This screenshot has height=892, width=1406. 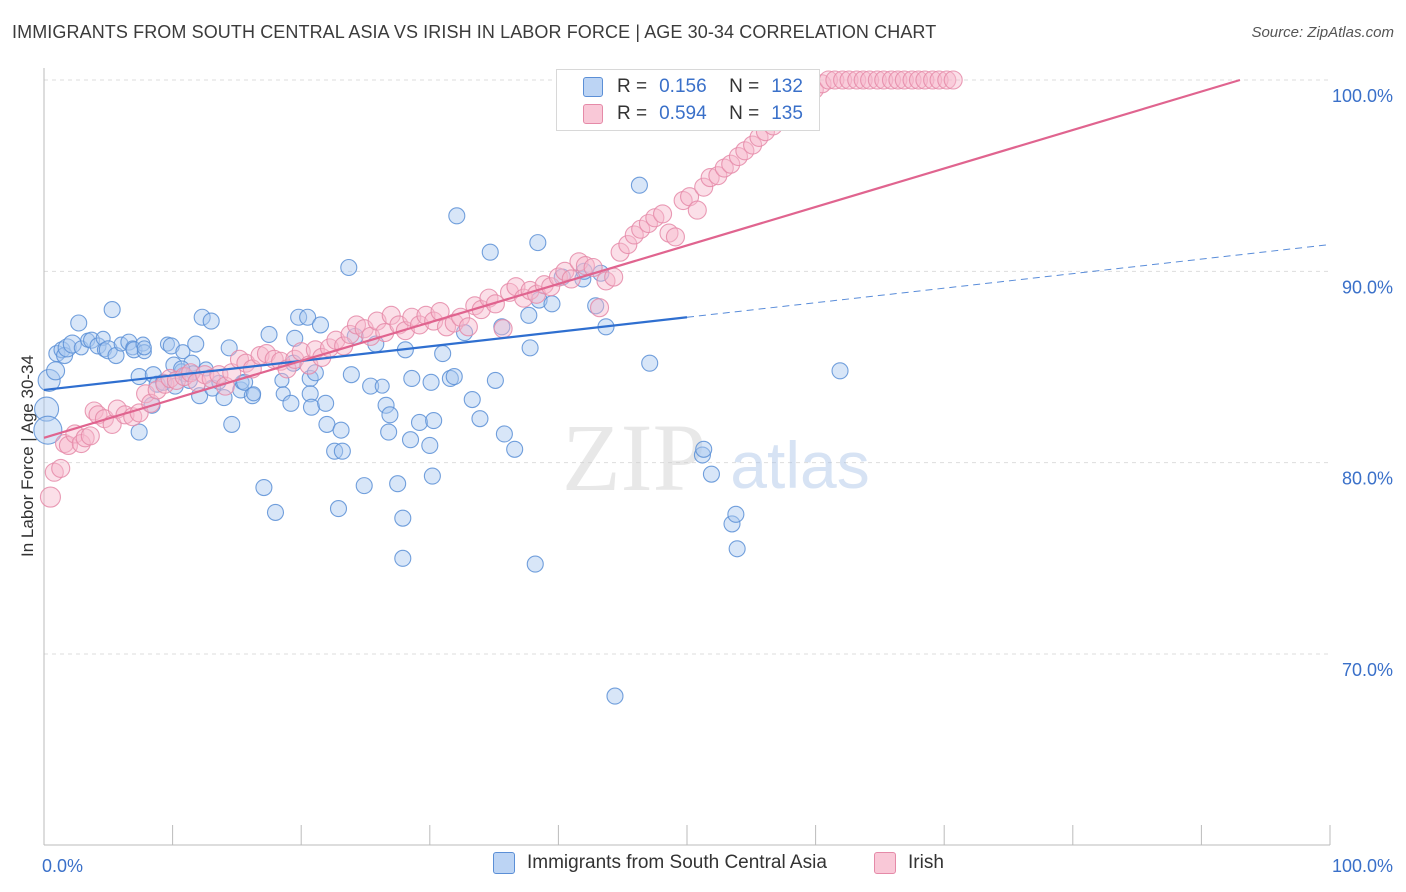 What do you see at coordinates (787, 86) in the screenshot?
I see `stats-n-value-blue: 132` at bounding box center [787, 86].